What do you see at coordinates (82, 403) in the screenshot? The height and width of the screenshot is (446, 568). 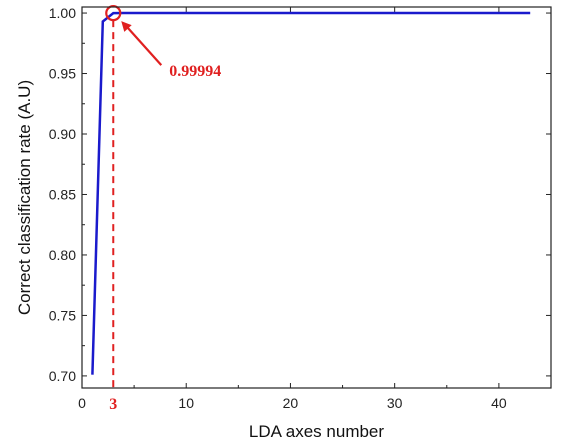 I see `x-tick-label: 0` at bounding box center [82, 403].